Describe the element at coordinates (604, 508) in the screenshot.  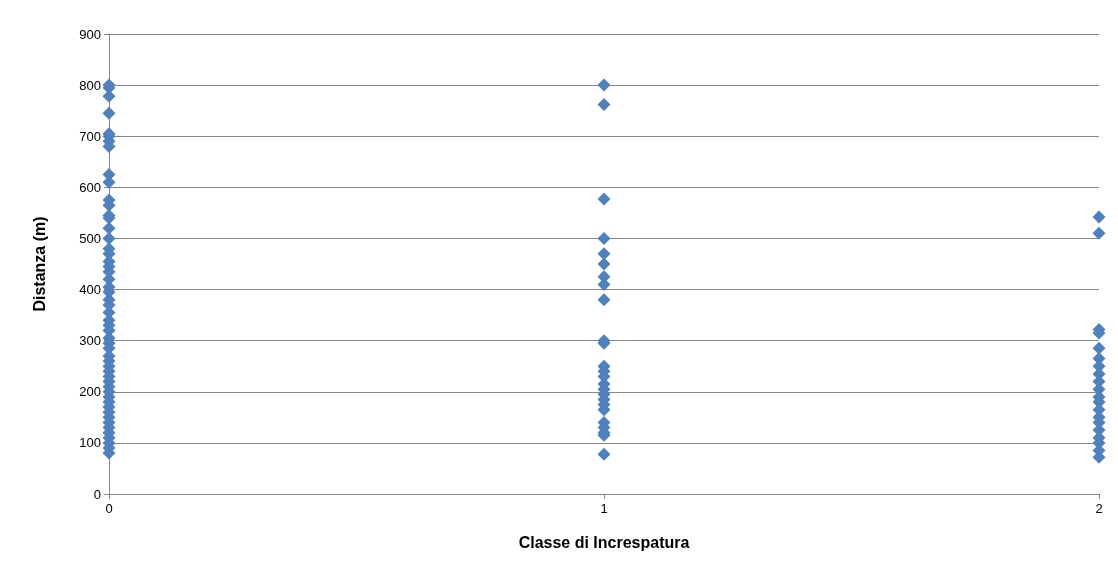
I see `x-tick-label: 1` at that location.